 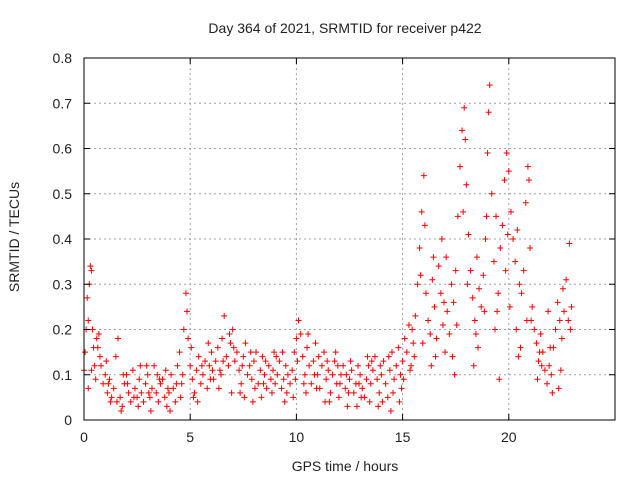 What do you see at coordinates (63, 330) in the screenshot?
I see `y-tick-label: 0.2` at bounding box center [63, 330].